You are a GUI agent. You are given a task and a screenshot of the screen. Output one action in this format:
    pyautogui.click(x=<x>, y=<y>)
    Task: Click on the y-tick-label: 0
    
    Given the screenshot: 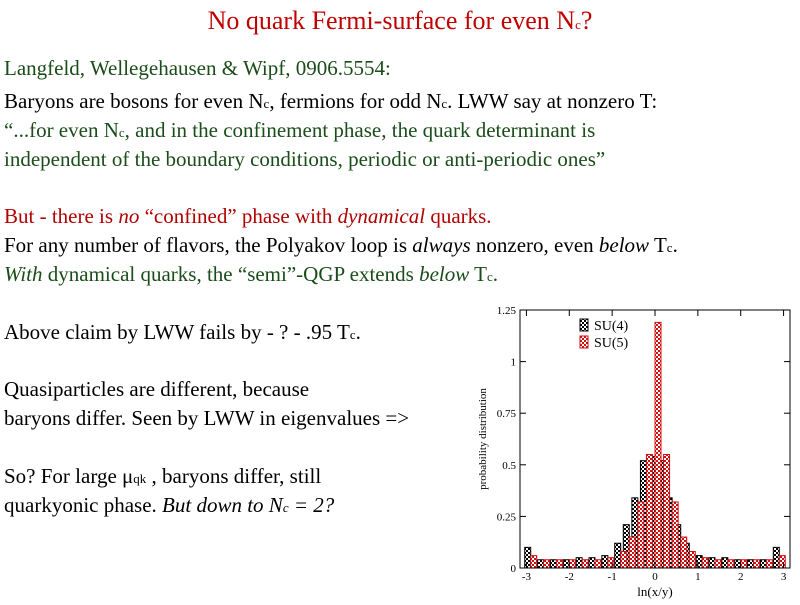 What is the action you would take?
    pyautogui.click(x=514, y=569)
    